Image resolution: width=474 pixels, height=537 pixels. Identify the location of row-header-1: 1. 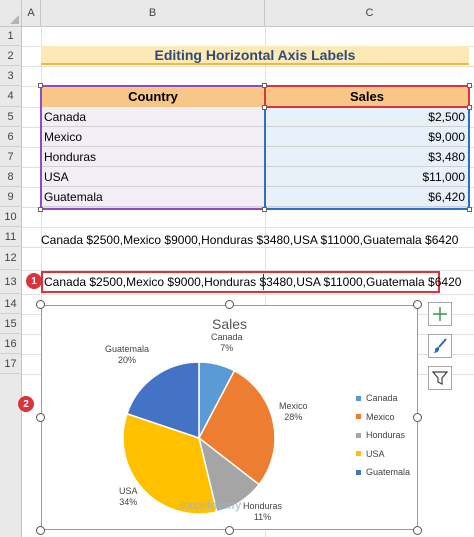
(11, 36).